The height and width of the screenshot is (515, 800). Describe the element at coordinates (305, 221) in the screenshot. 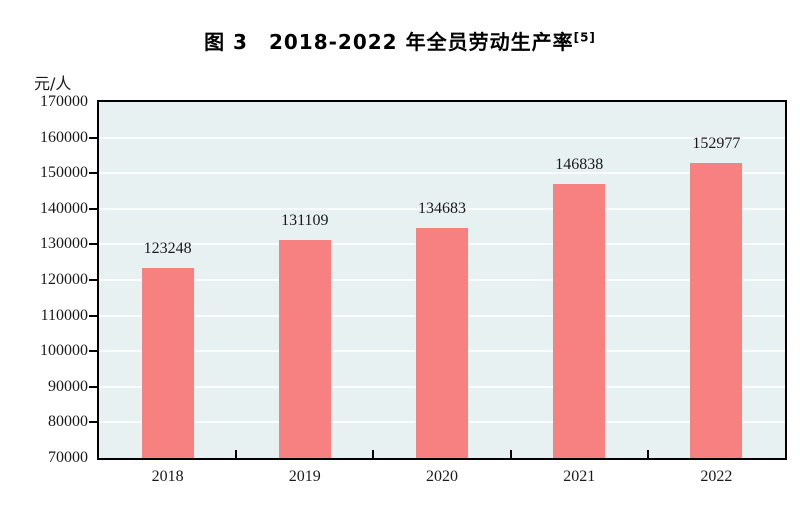

I see `bar-value-2019: 131109` at that location.